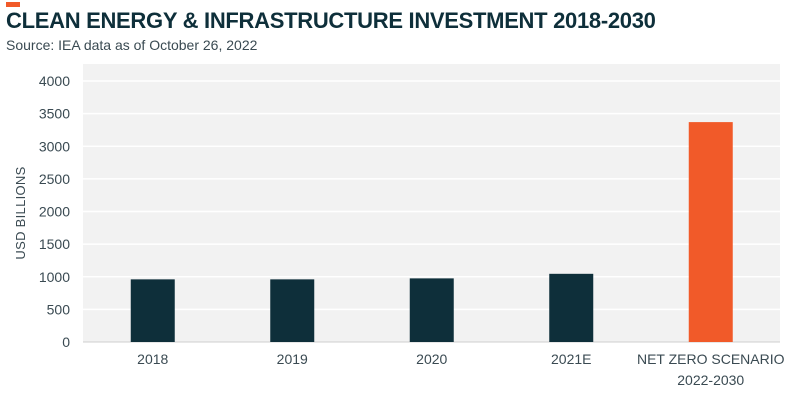  What do you see at coordinates (152, 359) in the screenshot?
I see `x-tick-label: 2018` at bounding box center [152, 359].